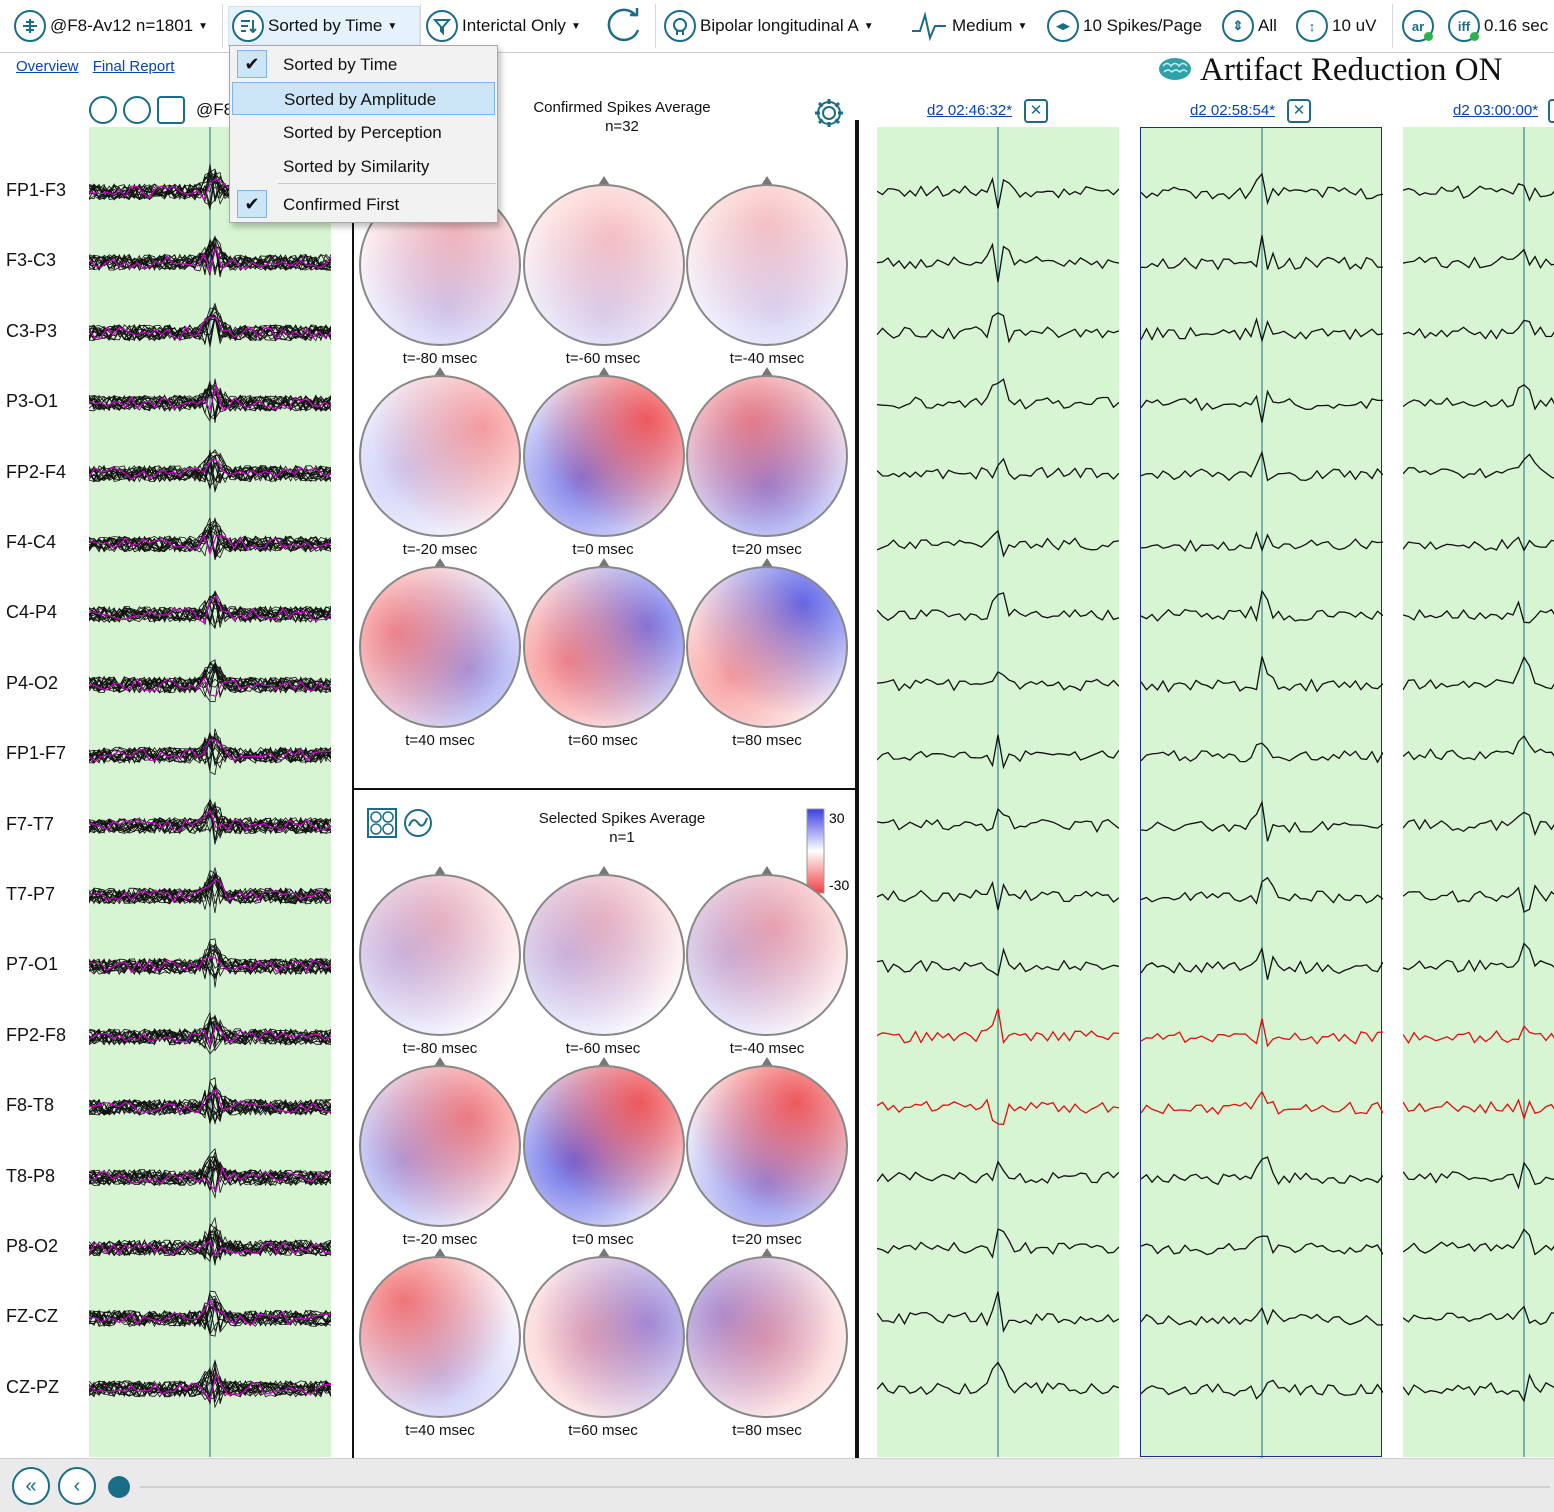 The height and width of the screenshot is (1512, 1554). I want to click on scroll-thumb, so click(119, 1487).